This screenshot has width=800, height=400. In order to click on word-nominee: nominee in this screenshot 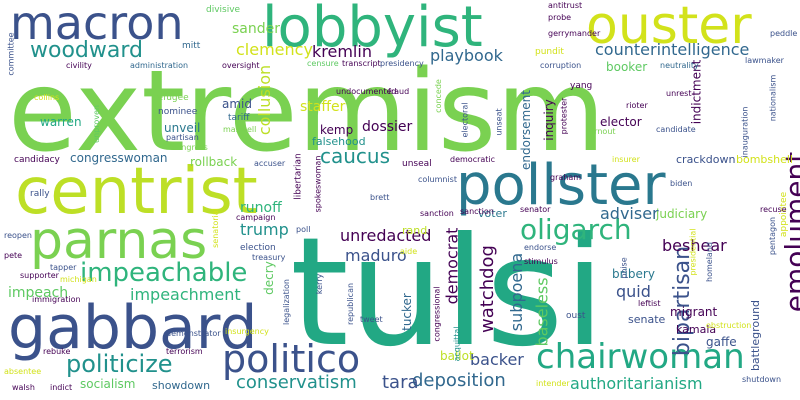, I will do `click(178, 112)`.